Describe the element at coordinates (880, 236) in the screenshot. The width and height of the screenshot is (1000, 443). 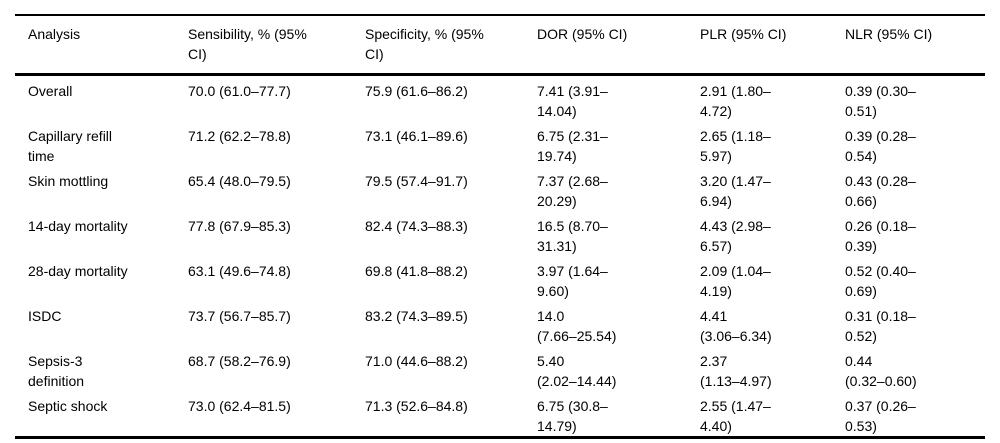
I see `cell-nlr: 0.26 (0.18– 0.39)` at that location.